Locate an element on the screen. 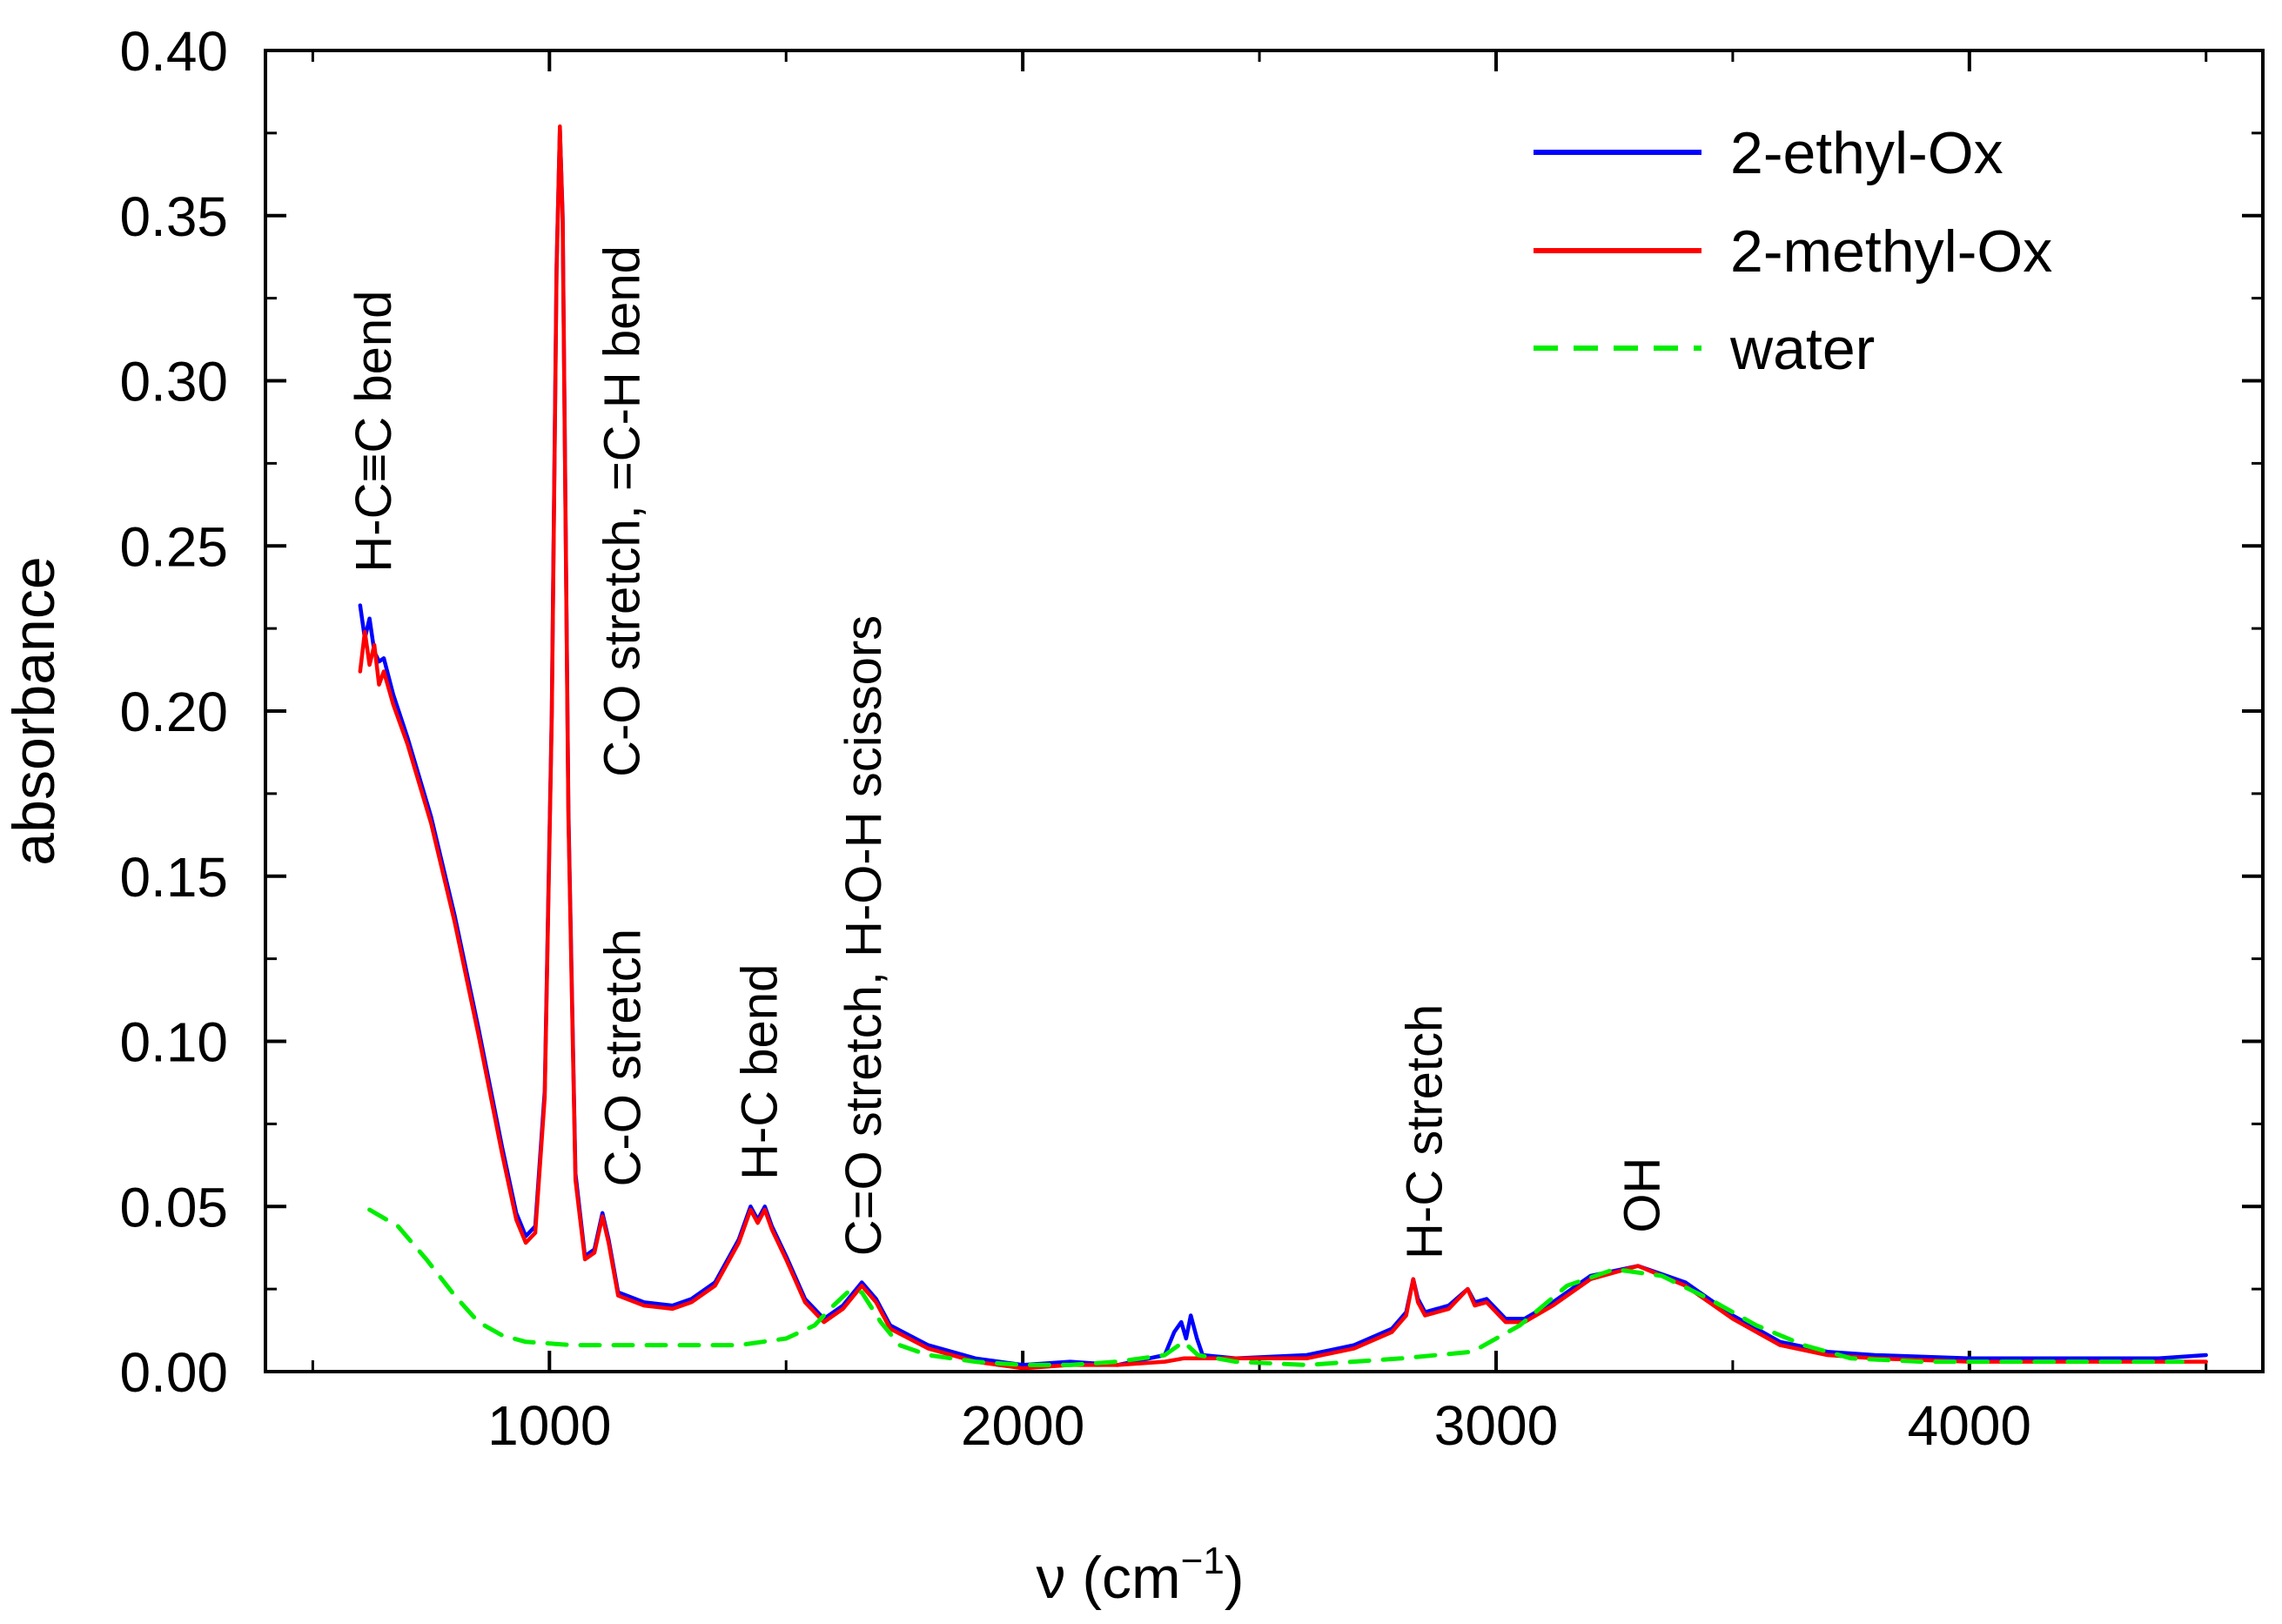 The height and width of the screenshot is (1624, 2282). peak-annotation: C-O stretch, =C-H bend is located at coordinates (622, 511).